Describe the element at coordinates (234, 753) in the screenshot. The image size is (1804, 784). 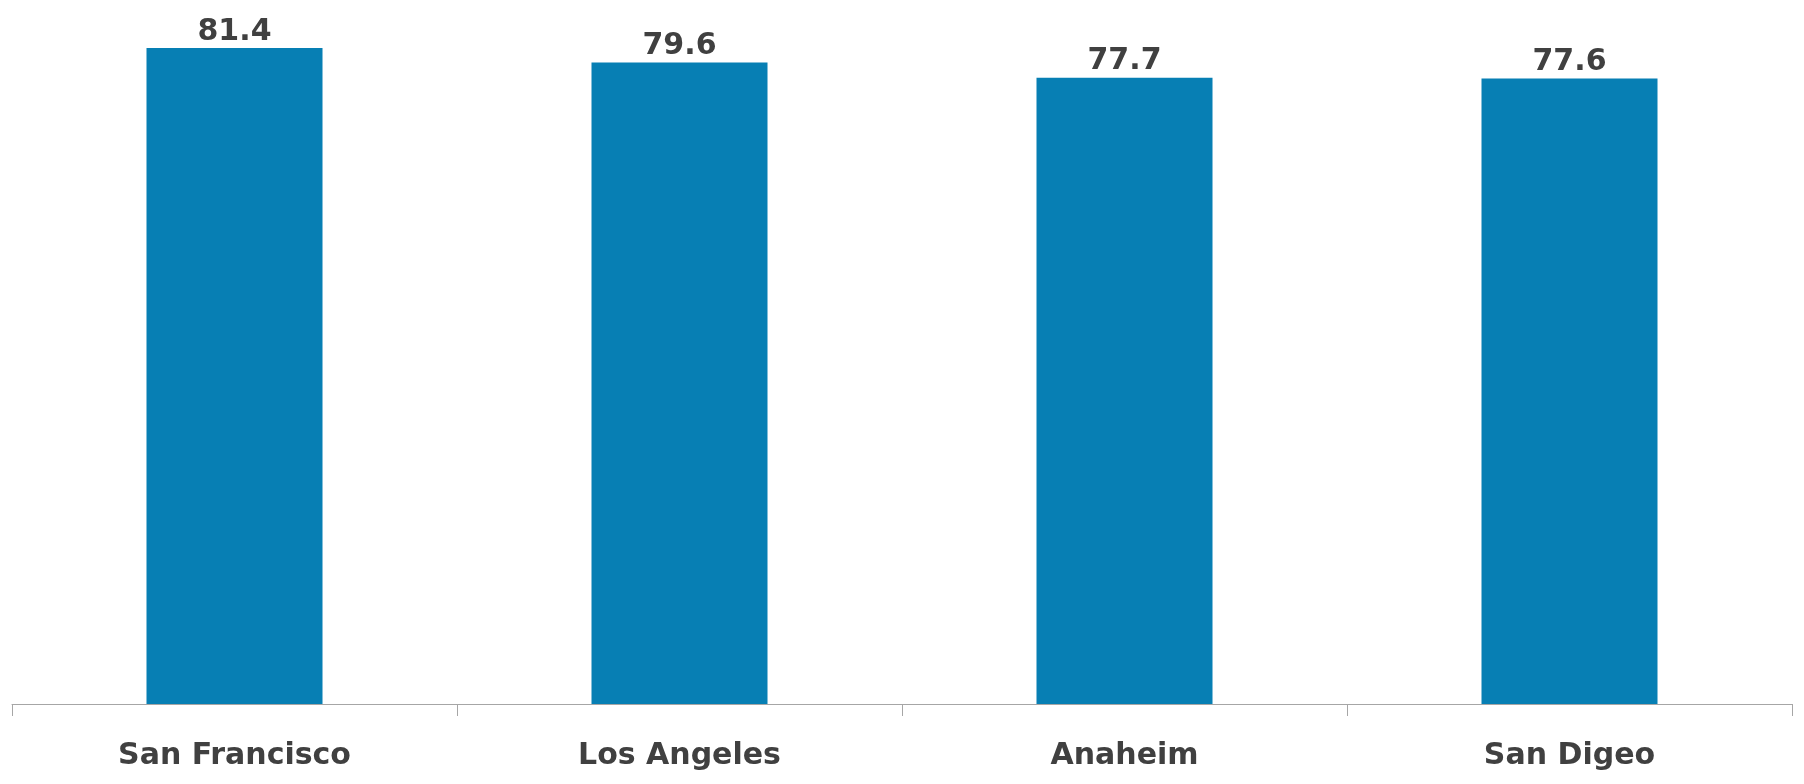
I see `x-tick-label: San Francisco` at that location.